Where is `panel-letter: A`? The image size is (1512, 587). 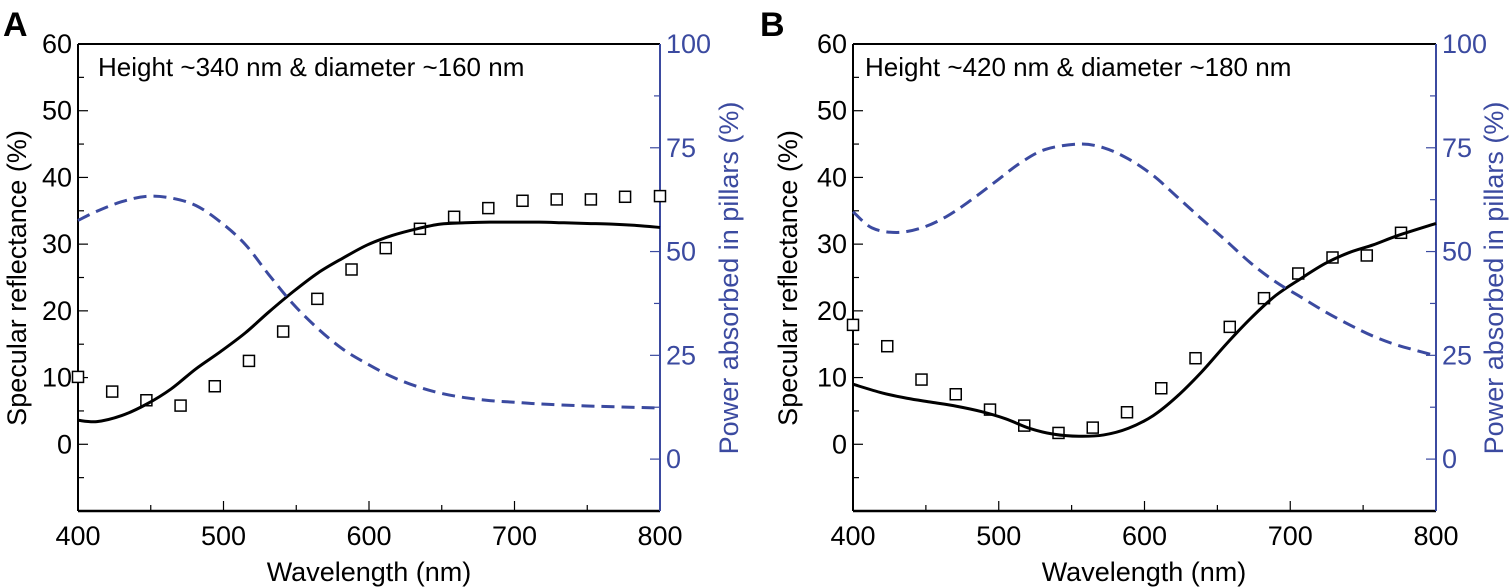
panel-letter: A is located at coordinates (15, 25).